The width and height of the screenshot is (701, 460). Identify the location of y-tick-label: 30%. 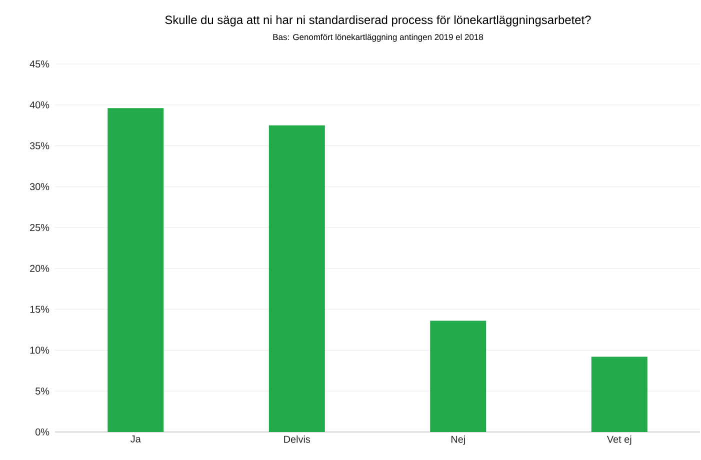
(40, 186).